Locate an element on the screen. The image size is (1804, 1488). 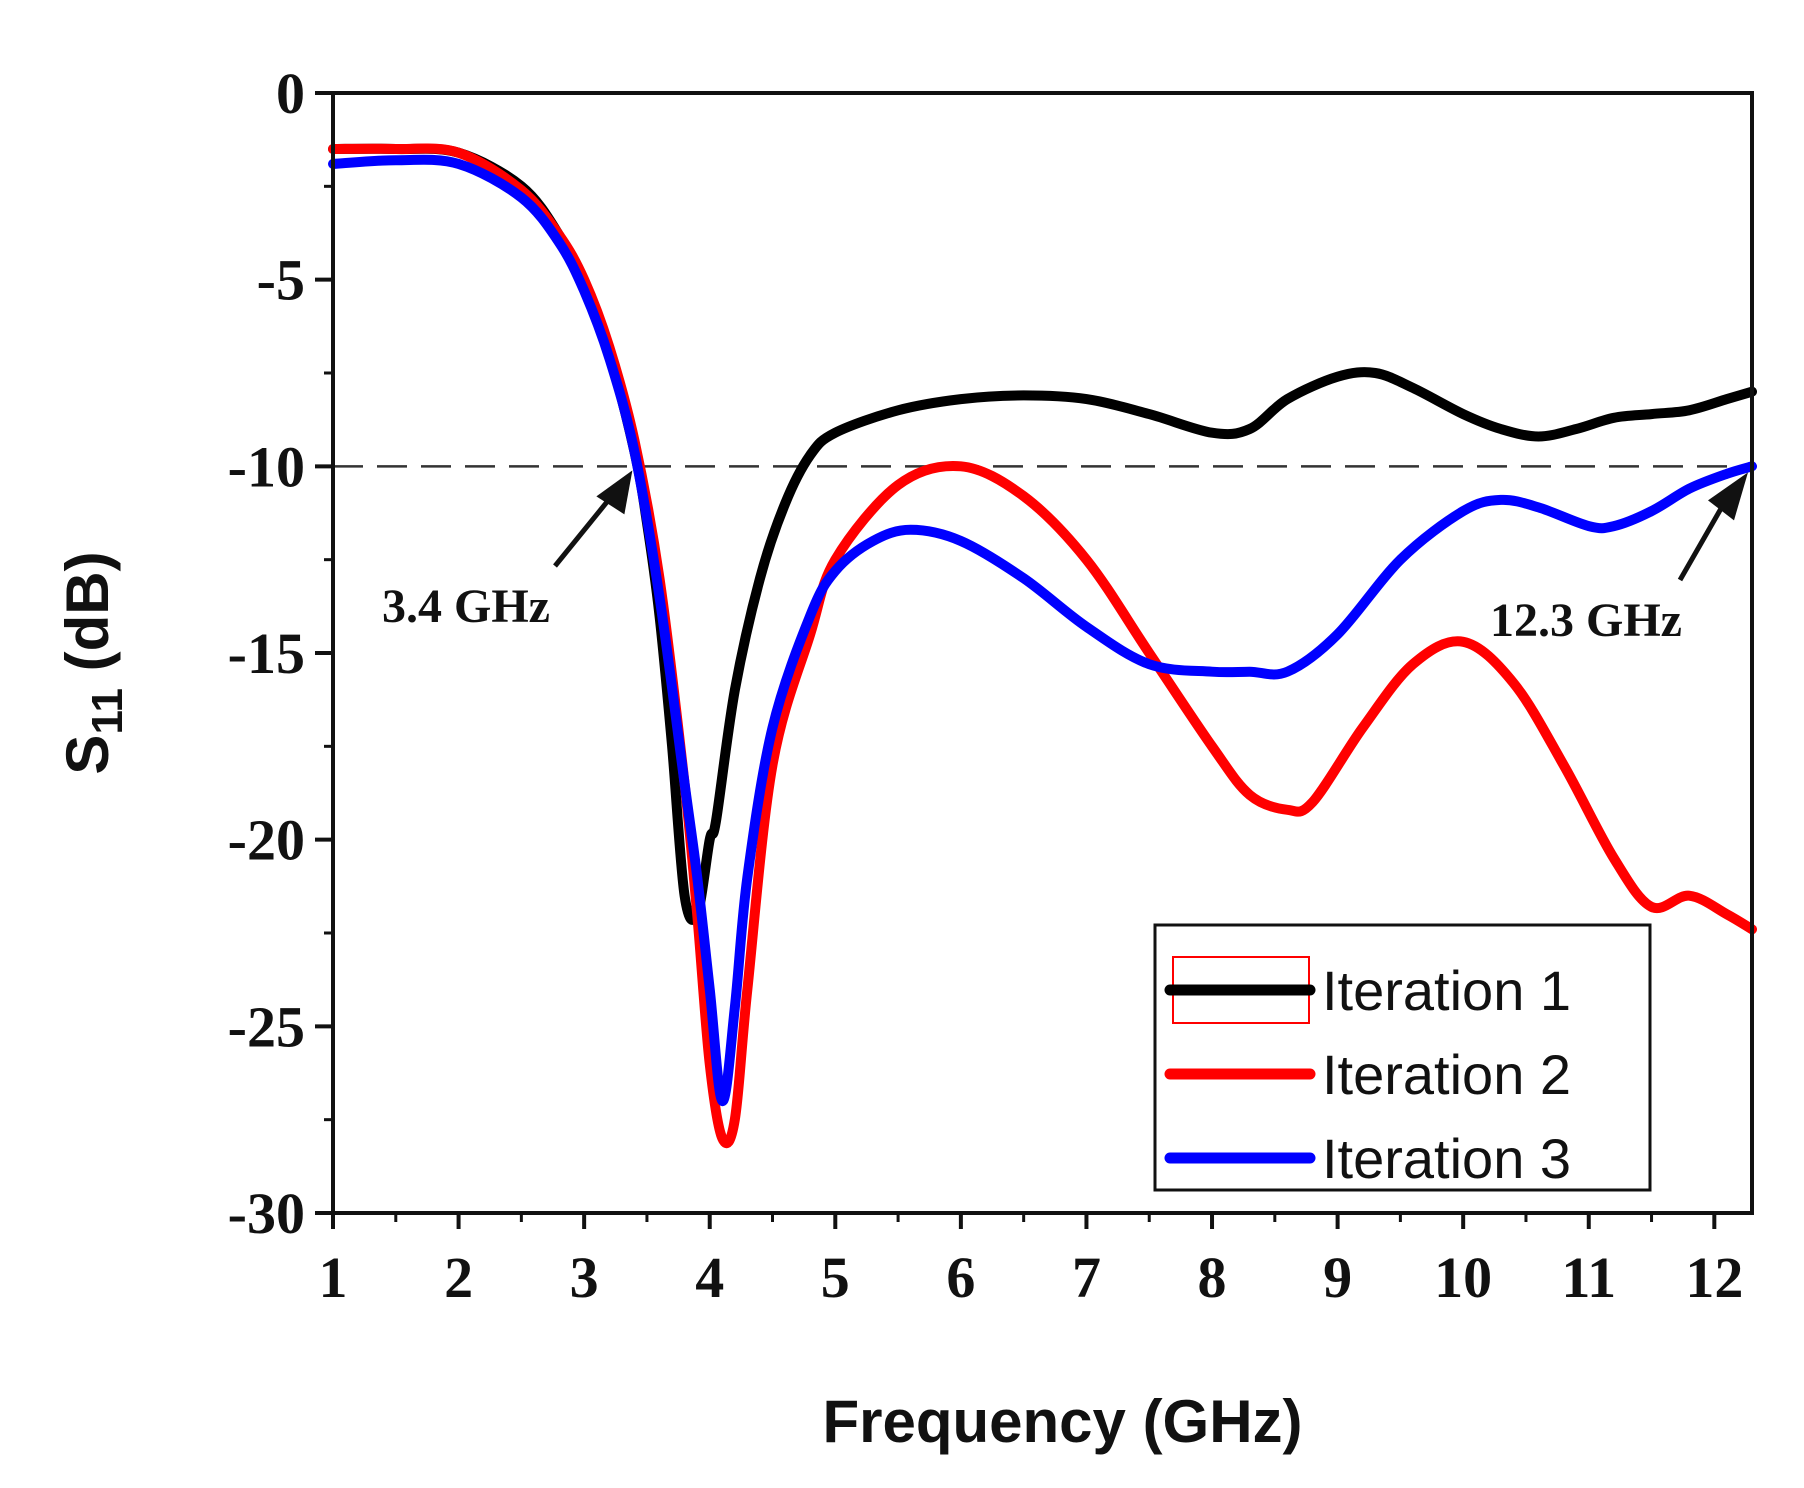
annotation-arrowhead-3-4-ghz is located at coordinates (614, 492).